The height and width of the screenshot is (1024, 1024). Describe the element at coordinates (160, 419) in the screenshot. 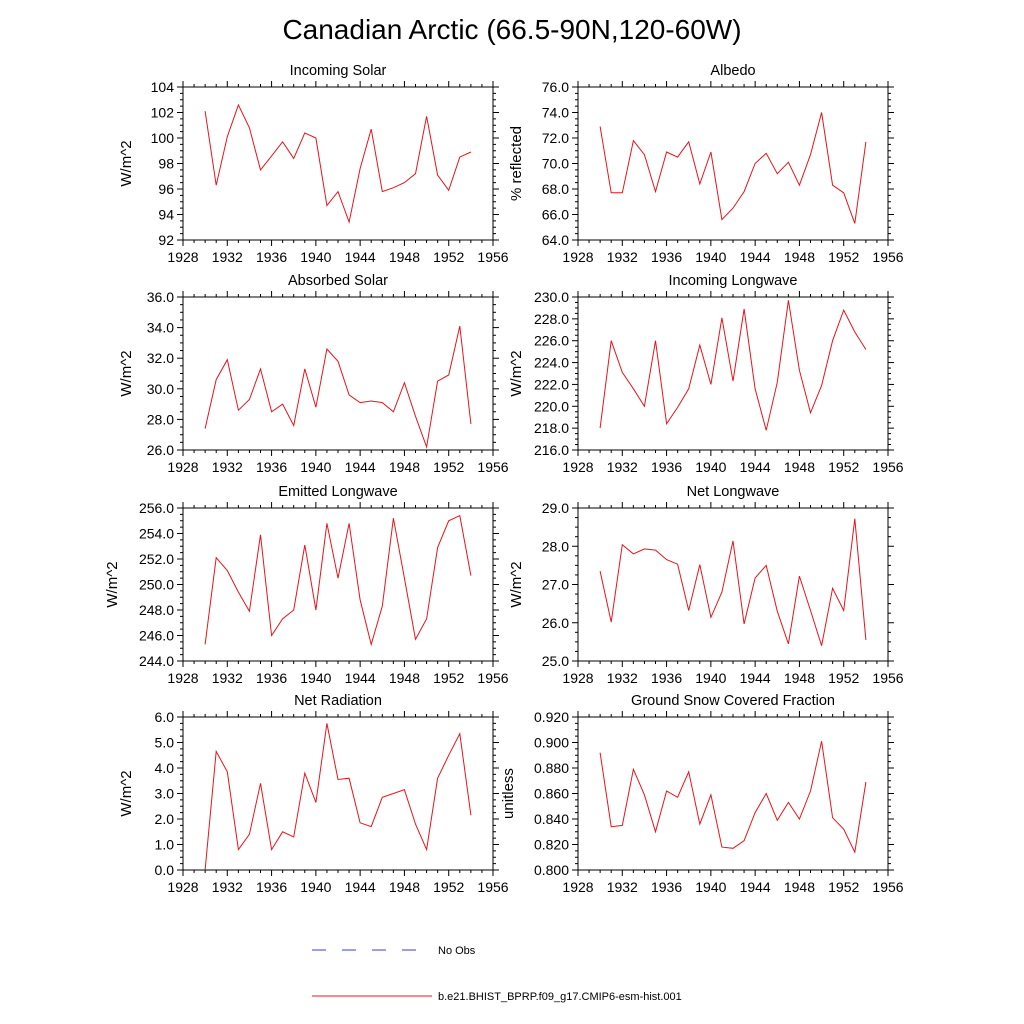

I see `y-tick-label: 28.0` at that location.